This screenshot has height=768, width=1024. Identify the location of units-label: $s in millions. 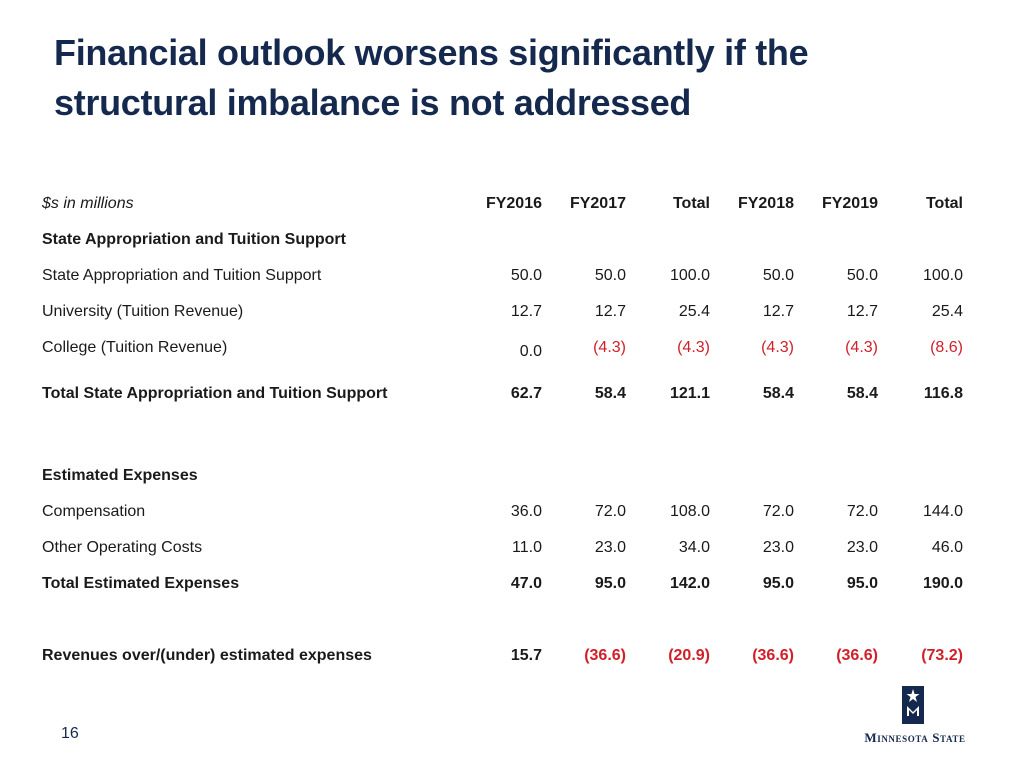
(88, 203).